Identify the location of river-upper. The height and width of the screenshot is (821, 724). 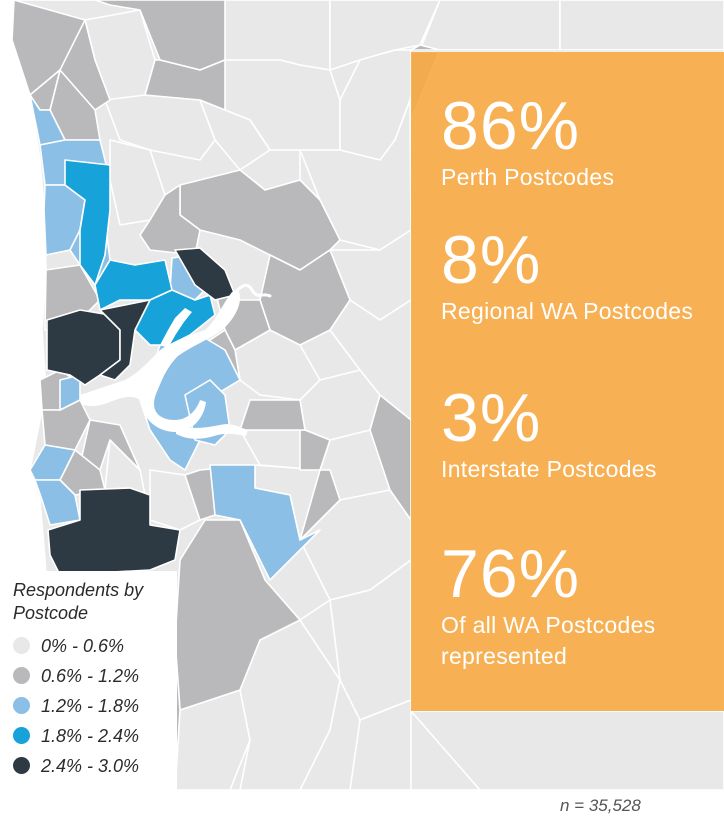
(251, 290).